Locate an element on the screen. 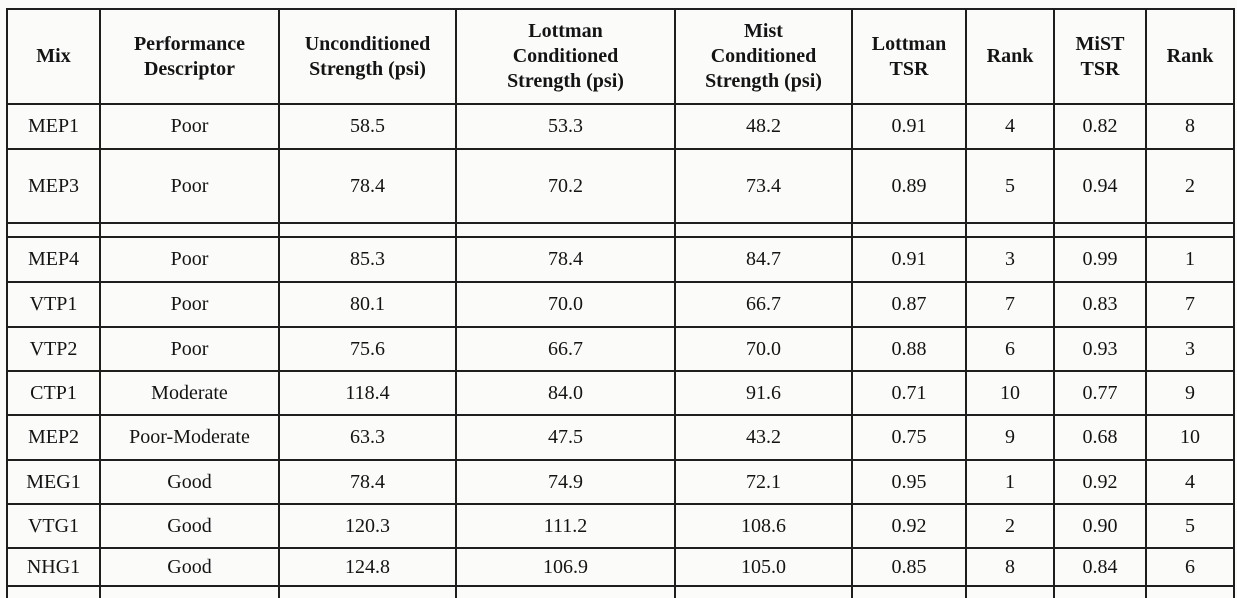 The image size is (1237, 598). cell-performance: Moderate is located at coordinates (189, 393).